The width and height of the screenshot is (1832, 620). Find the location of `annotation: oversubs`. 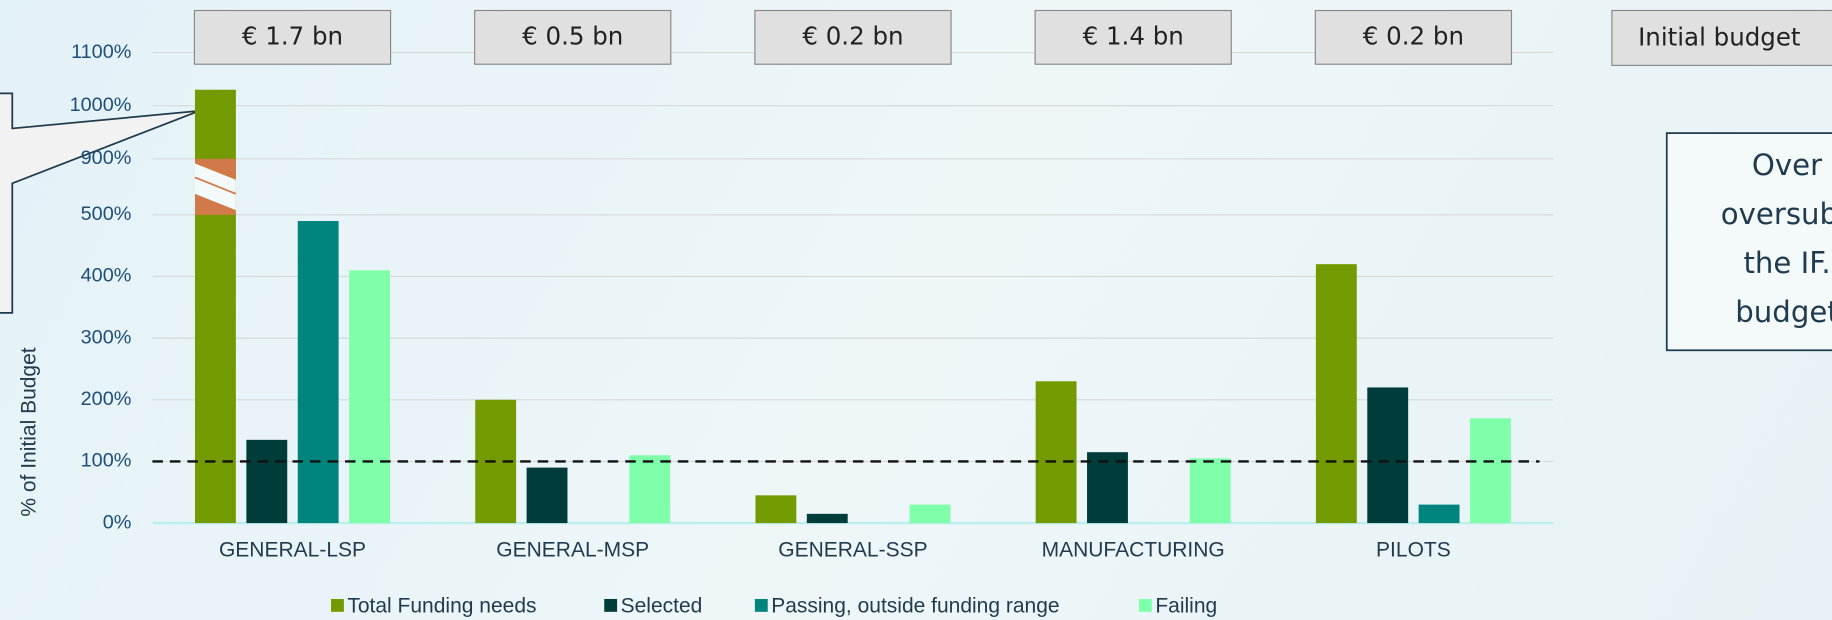

annotation: oversubs is located at coordinates (1776, 214).